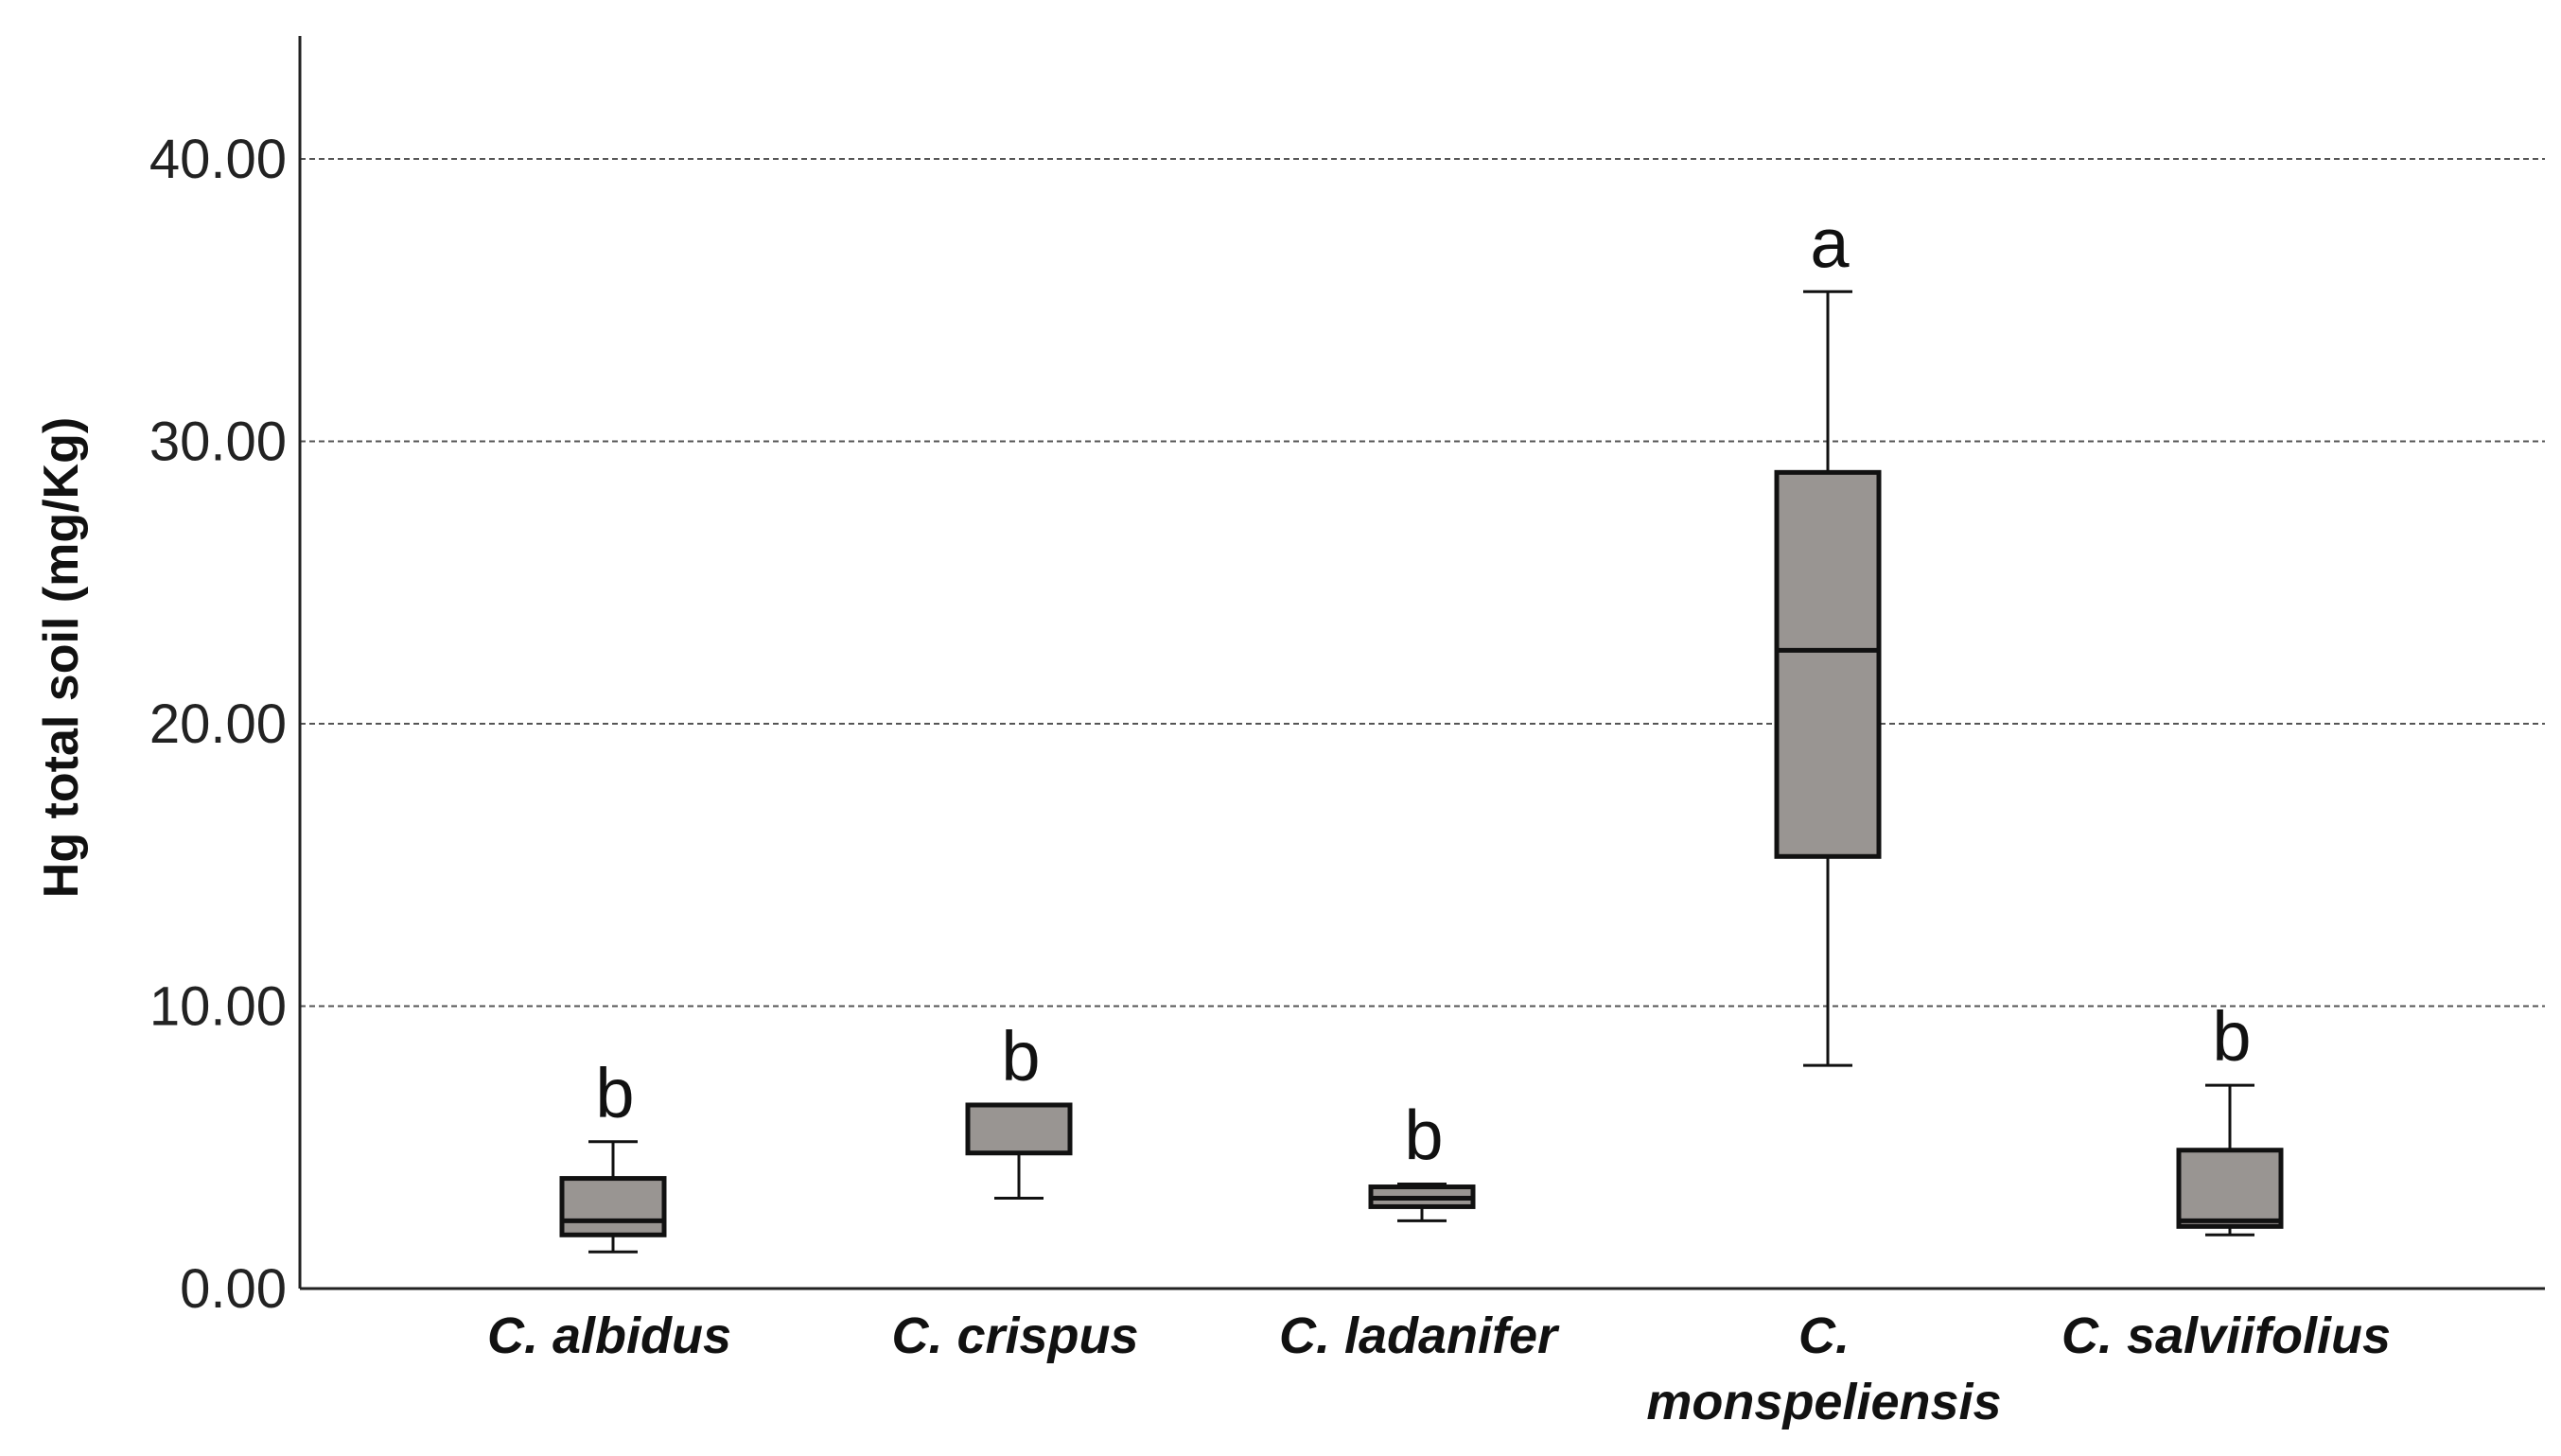 The width and height of the screenshot is (2561, 1456). I want to click on x-category-label-line: C. crispus, so click(1014, 1335).